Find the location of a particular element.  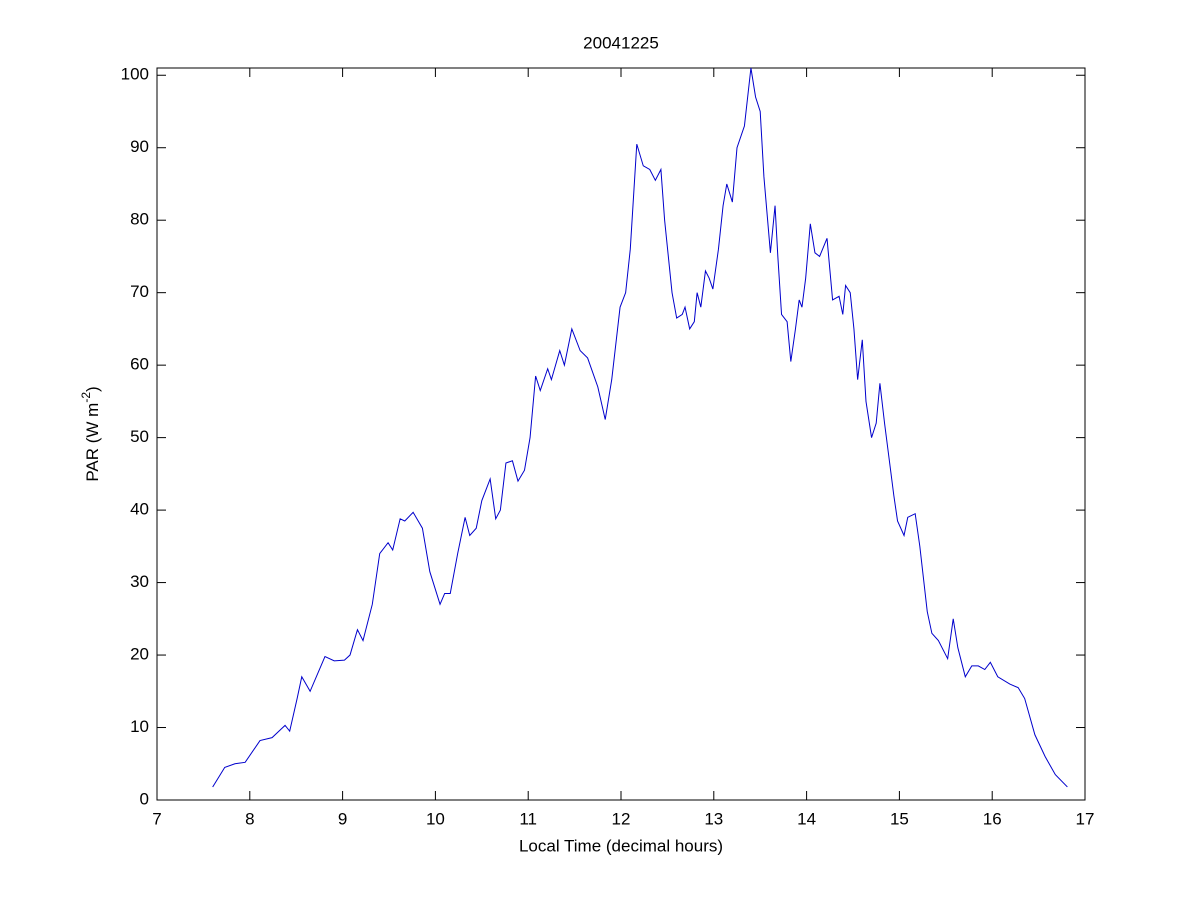

x-tick-label: 8 is located at coordinates (249, 818).